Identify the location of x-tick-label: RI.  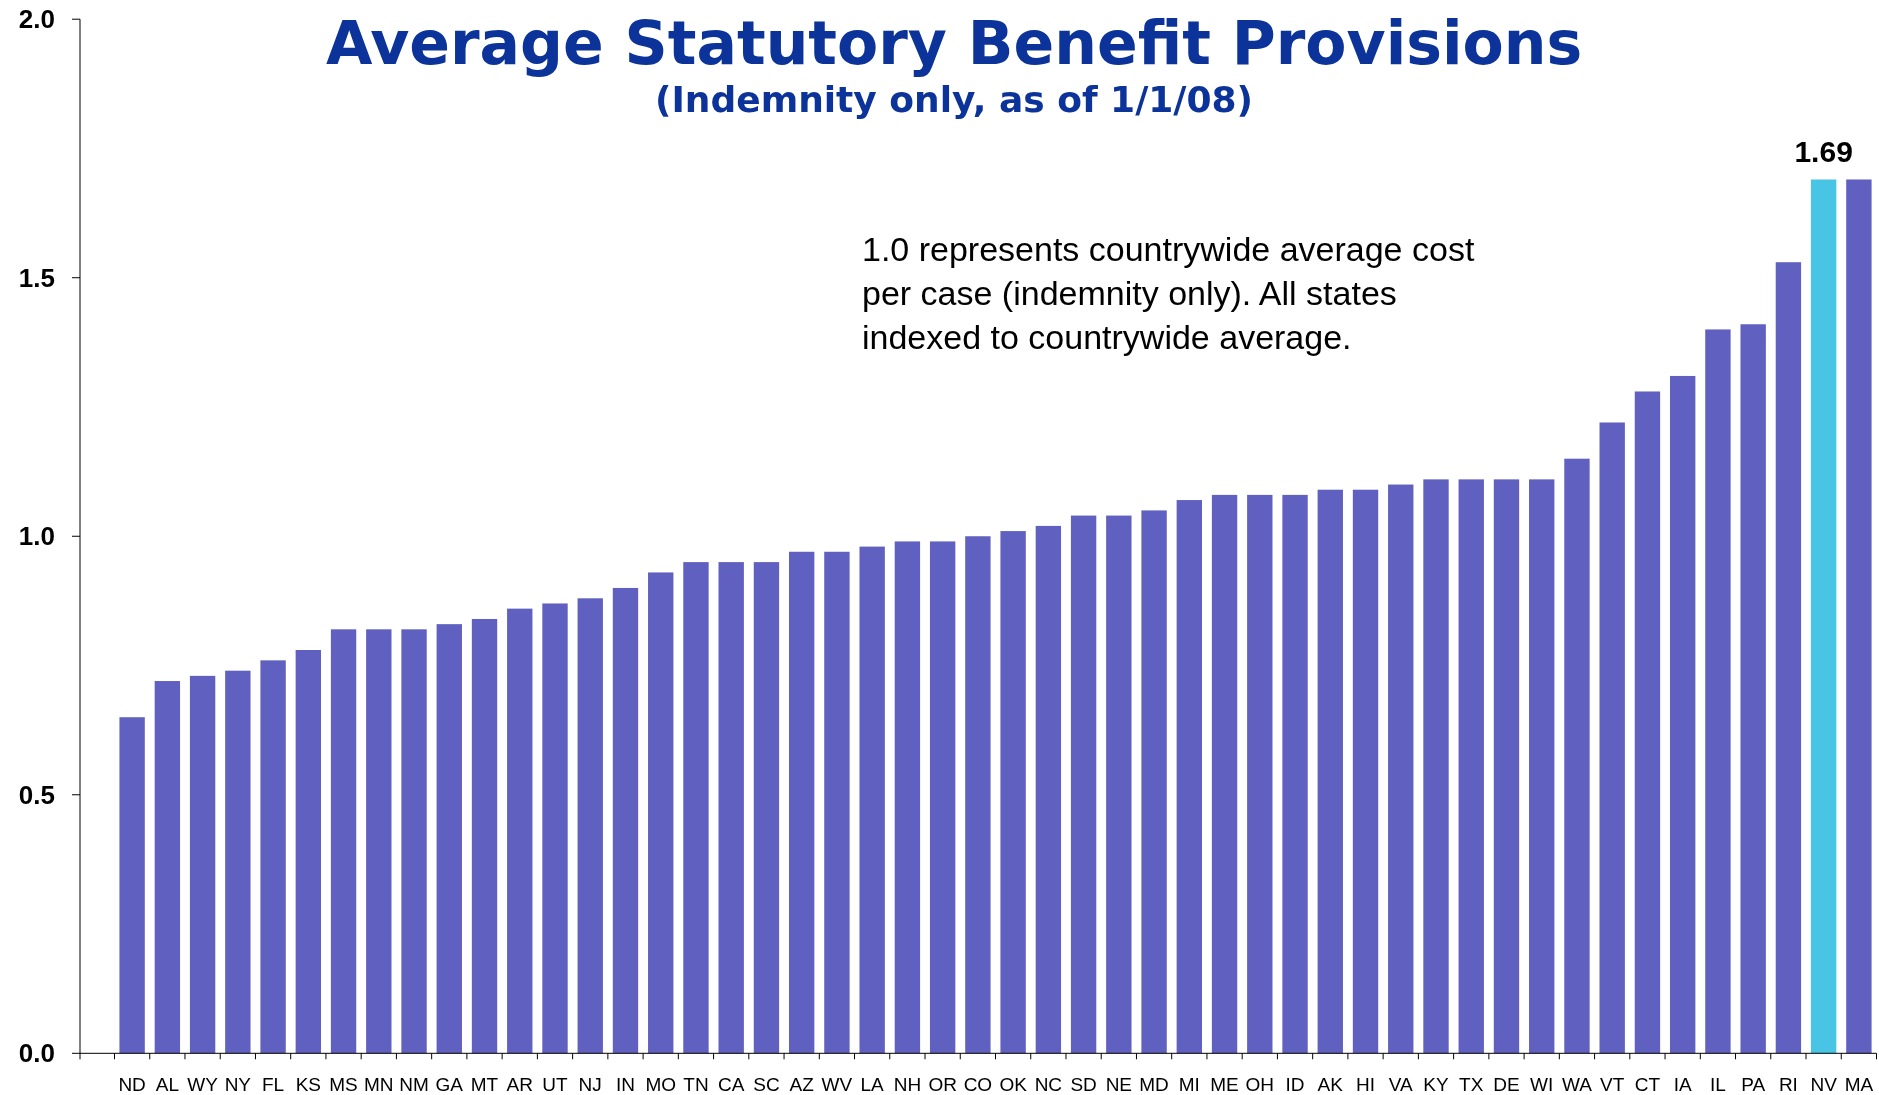
(1788, 1084).